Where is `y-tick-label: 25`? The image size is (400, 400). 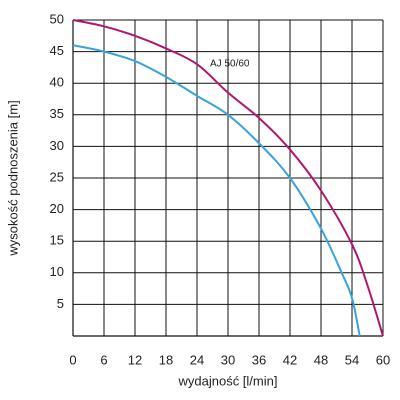
y-tick-label: 25 is located at coordinates (57, 176).